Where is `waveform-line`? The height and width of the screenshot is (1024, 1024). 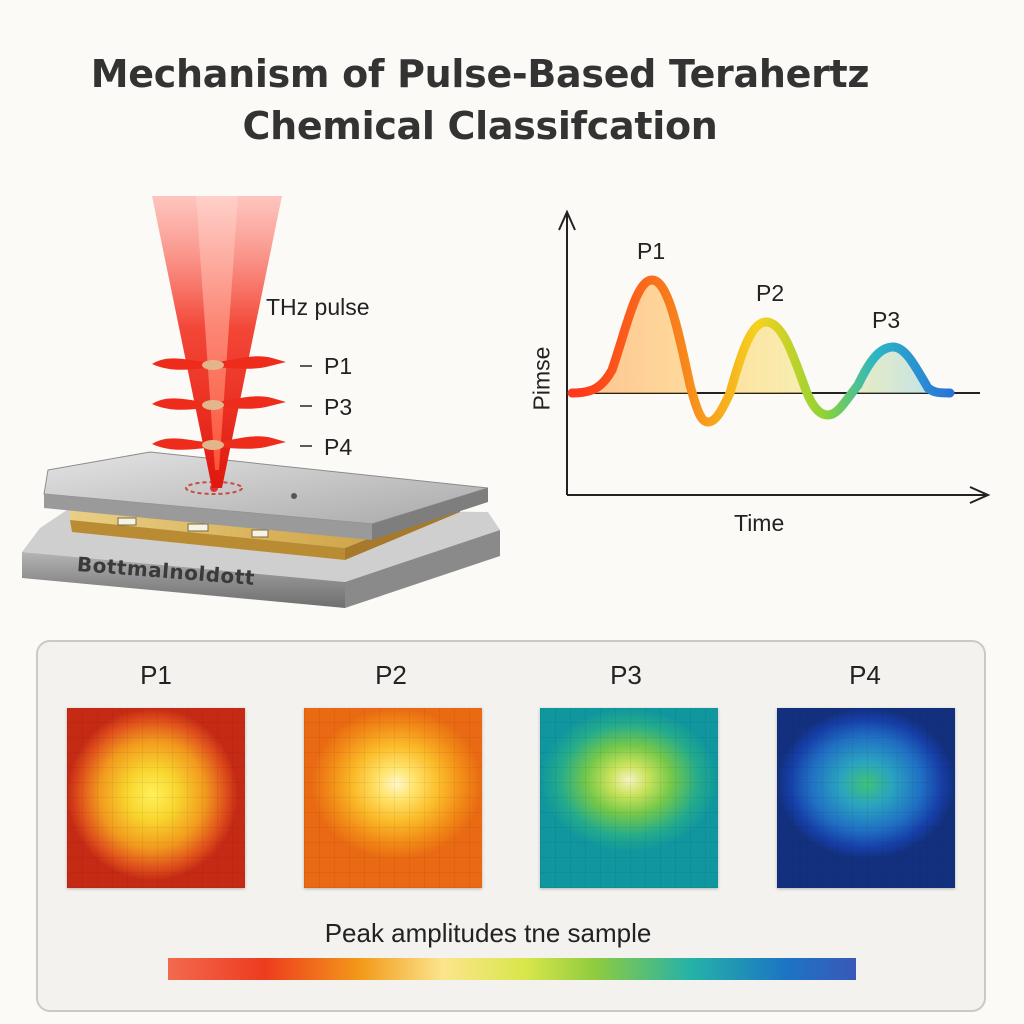
waveform-line is located at coordinates (761, 351).